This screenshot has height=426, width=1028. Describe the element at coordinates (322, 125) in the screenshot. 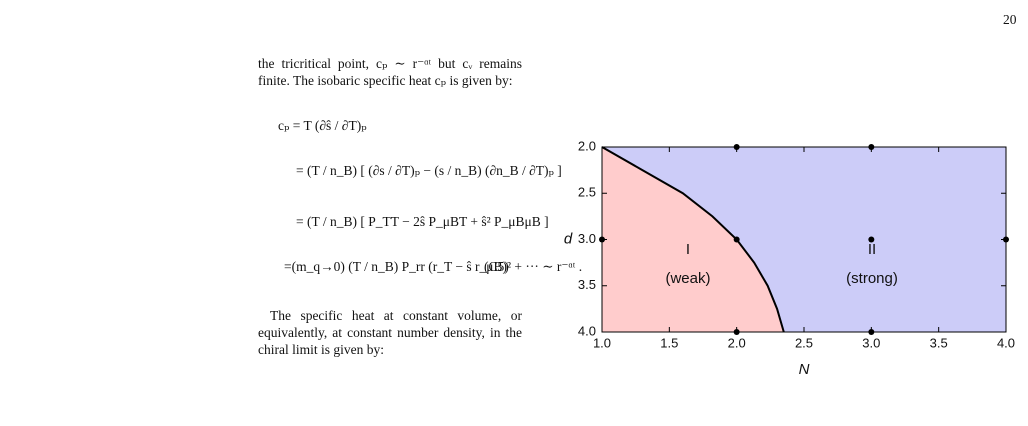

I see `equation-line: cₚ = T (∂ŝ / ∂T)ₚ` at that location.